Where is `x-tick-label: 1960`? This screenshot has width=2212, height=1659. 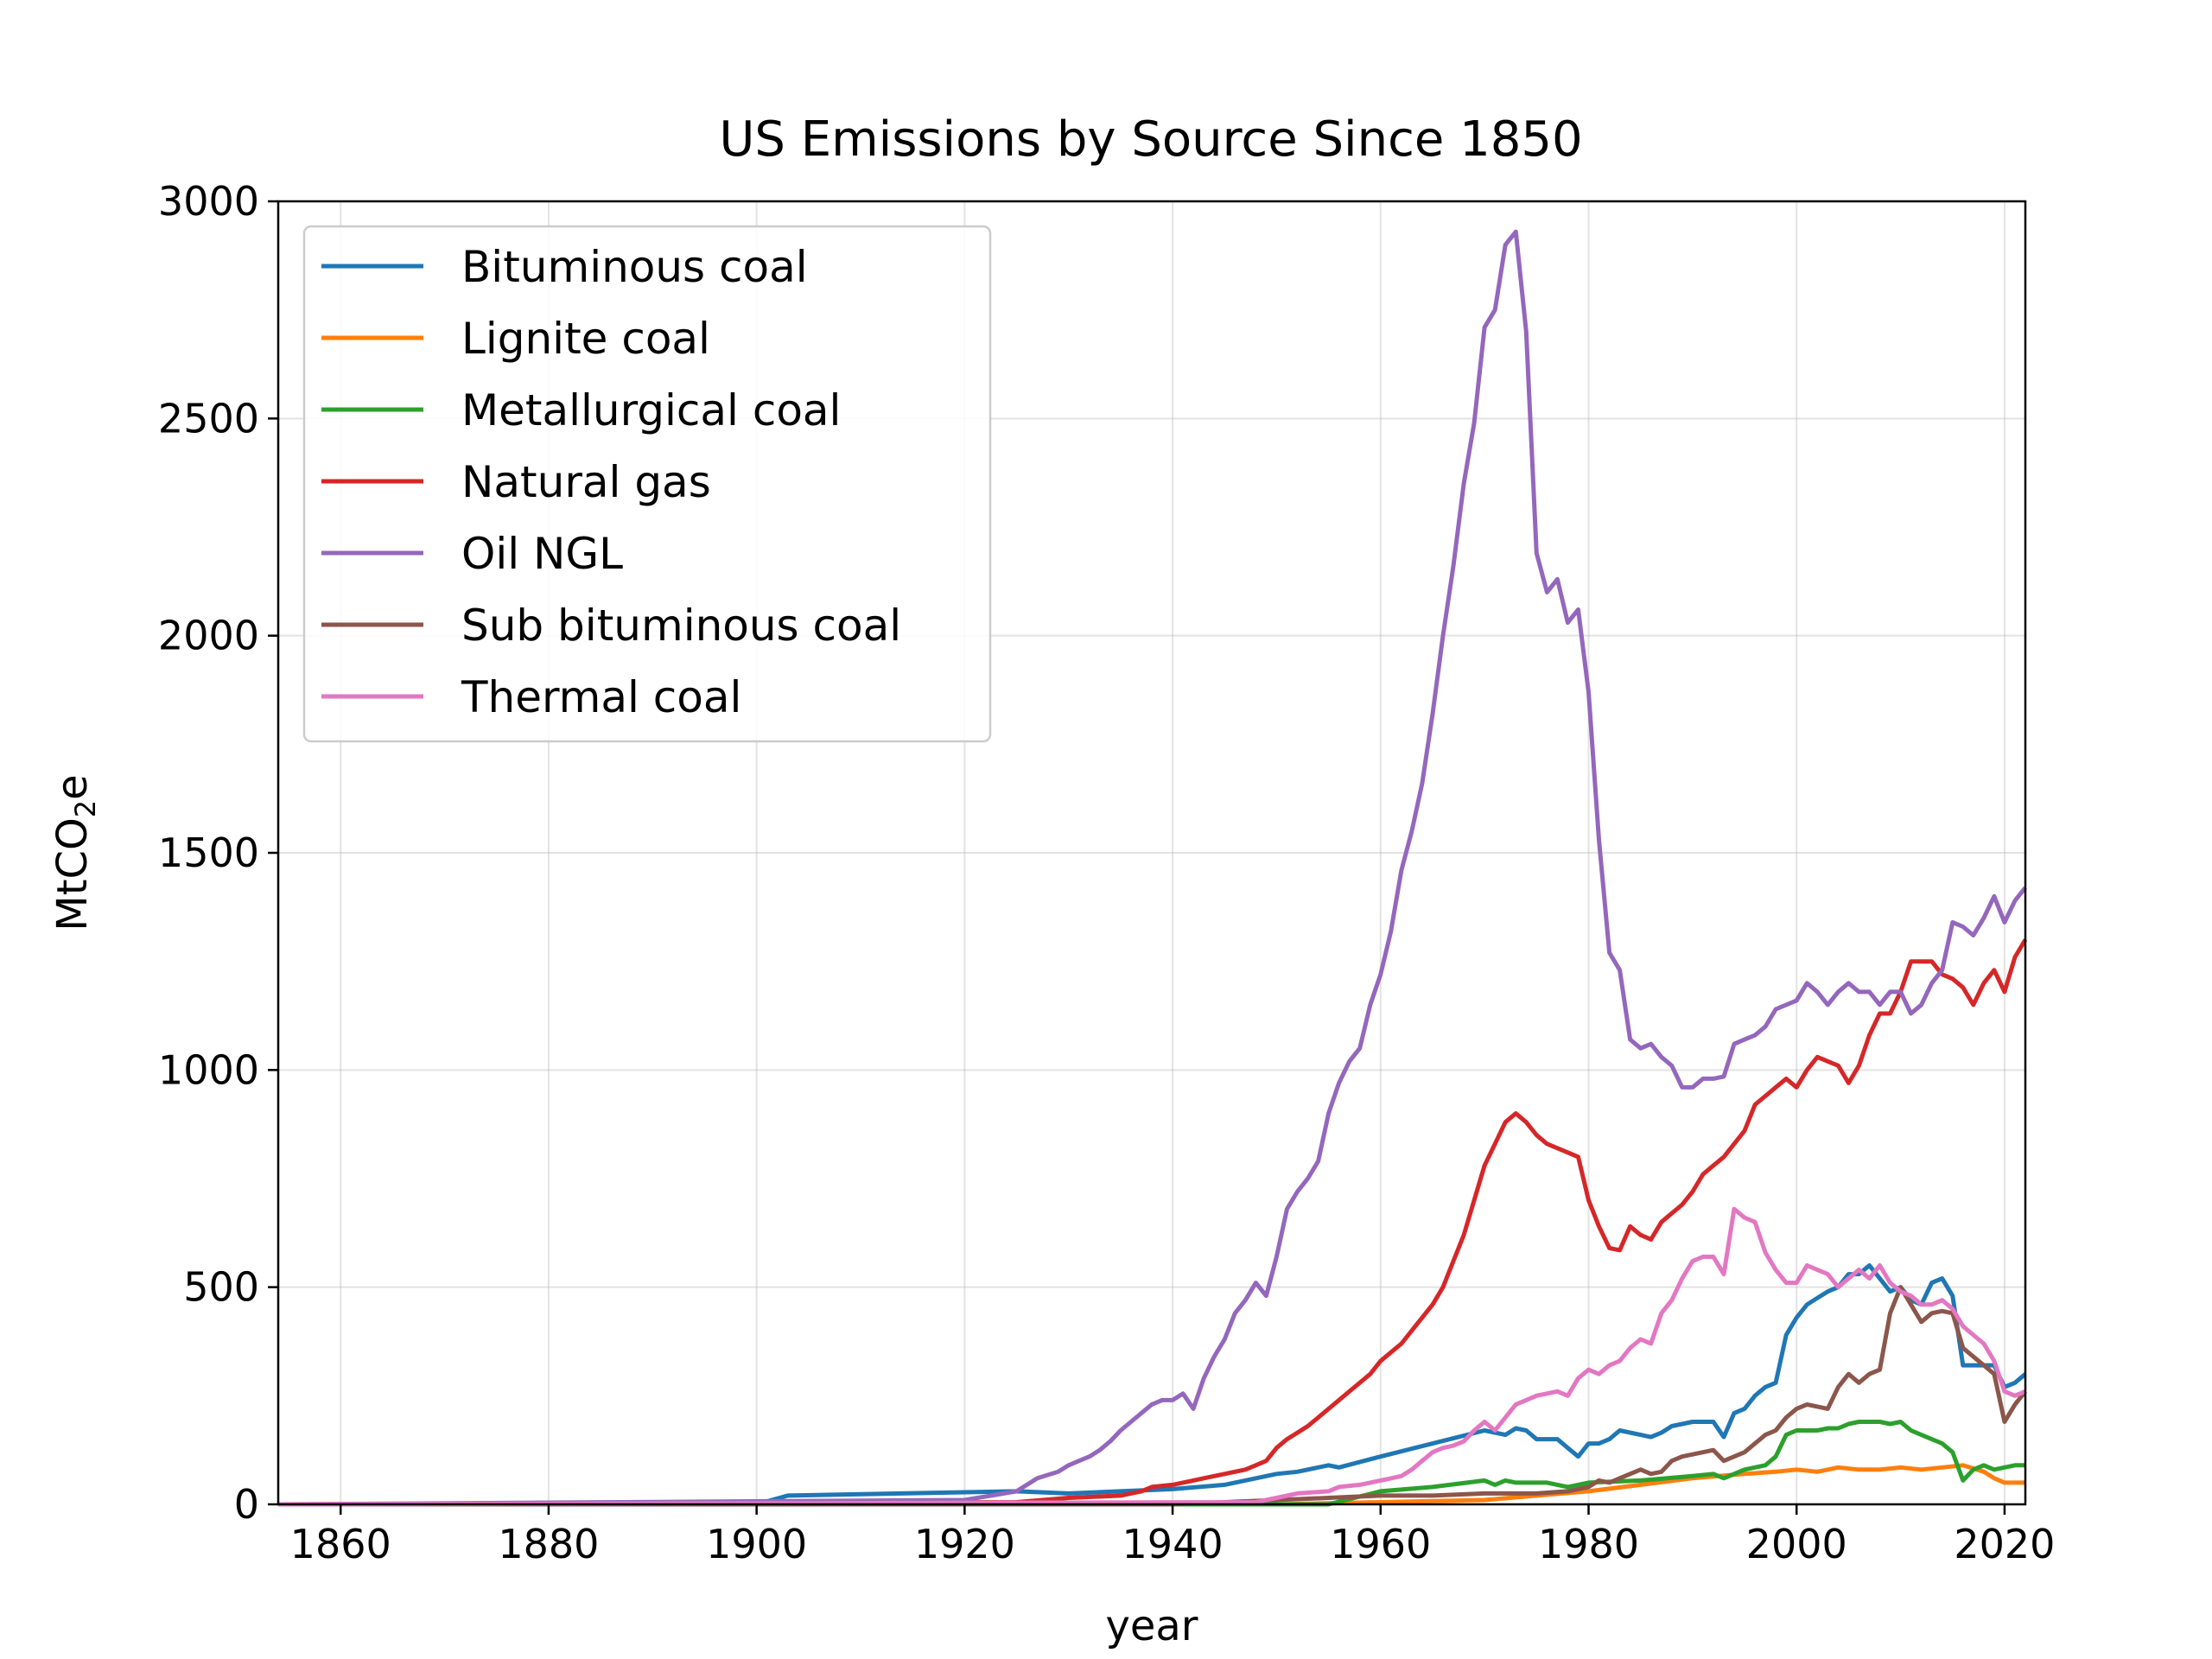
x-tick-label: 1960 is located at coordinates (1380, 1544).